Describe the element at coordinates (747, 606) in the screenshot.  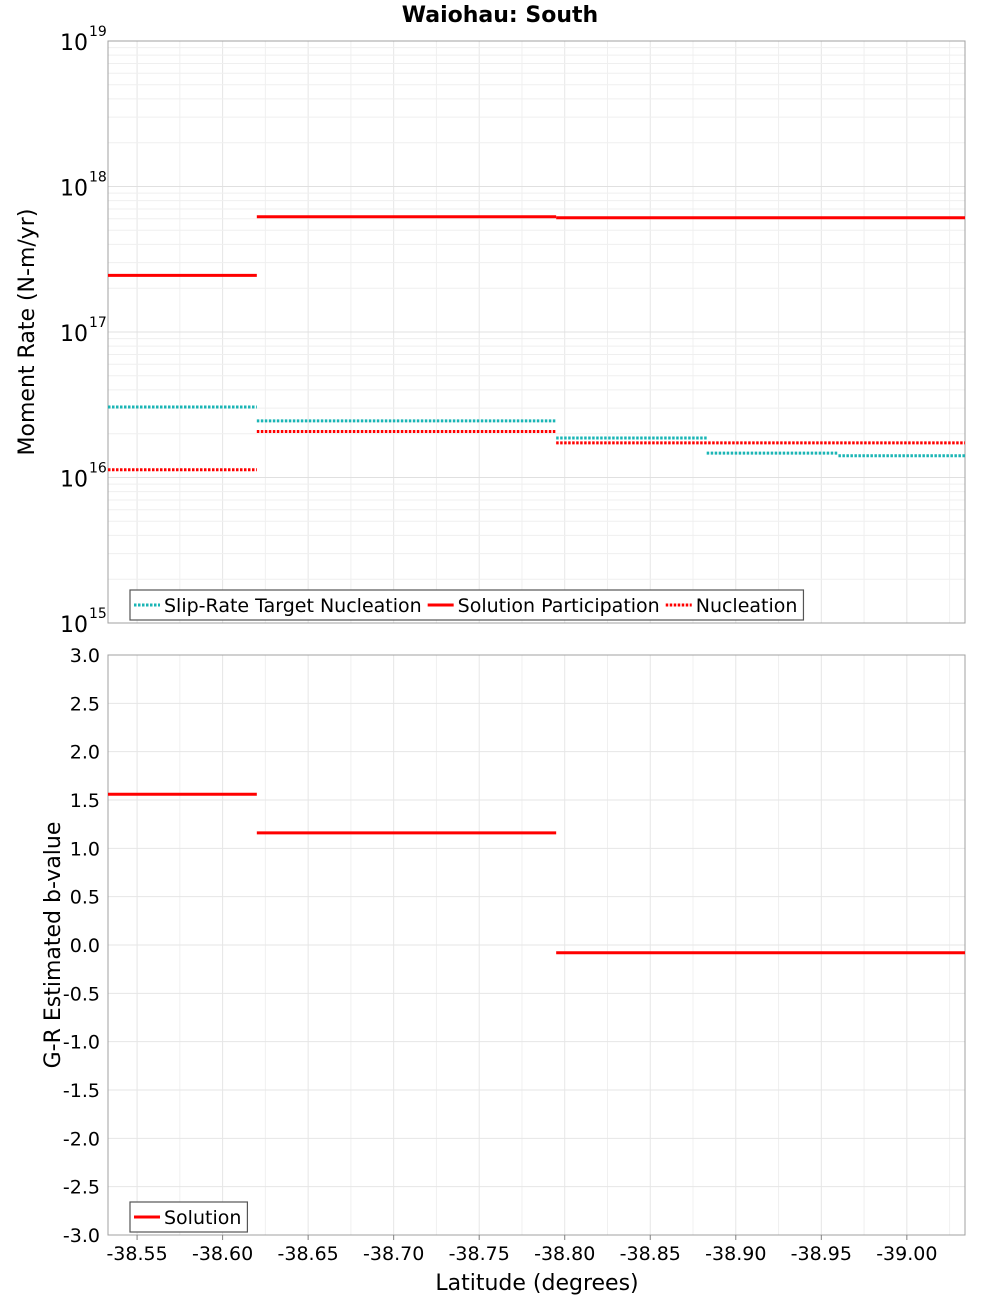
I see `legend-label: Nucleation` at that location.